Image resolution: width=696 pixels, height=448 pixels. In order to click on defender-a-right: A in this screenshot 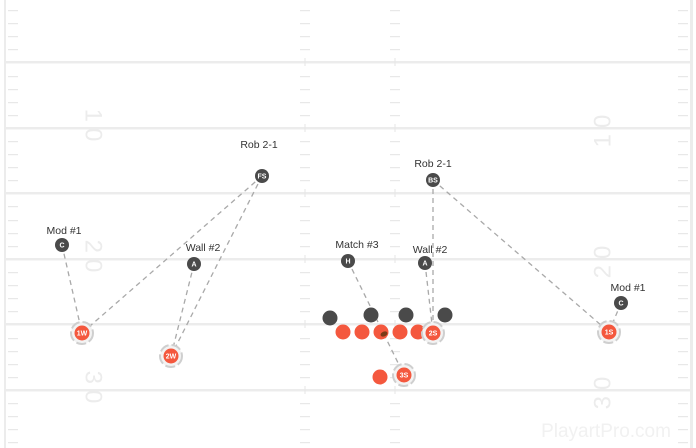, I will do `click(425, 263)`.